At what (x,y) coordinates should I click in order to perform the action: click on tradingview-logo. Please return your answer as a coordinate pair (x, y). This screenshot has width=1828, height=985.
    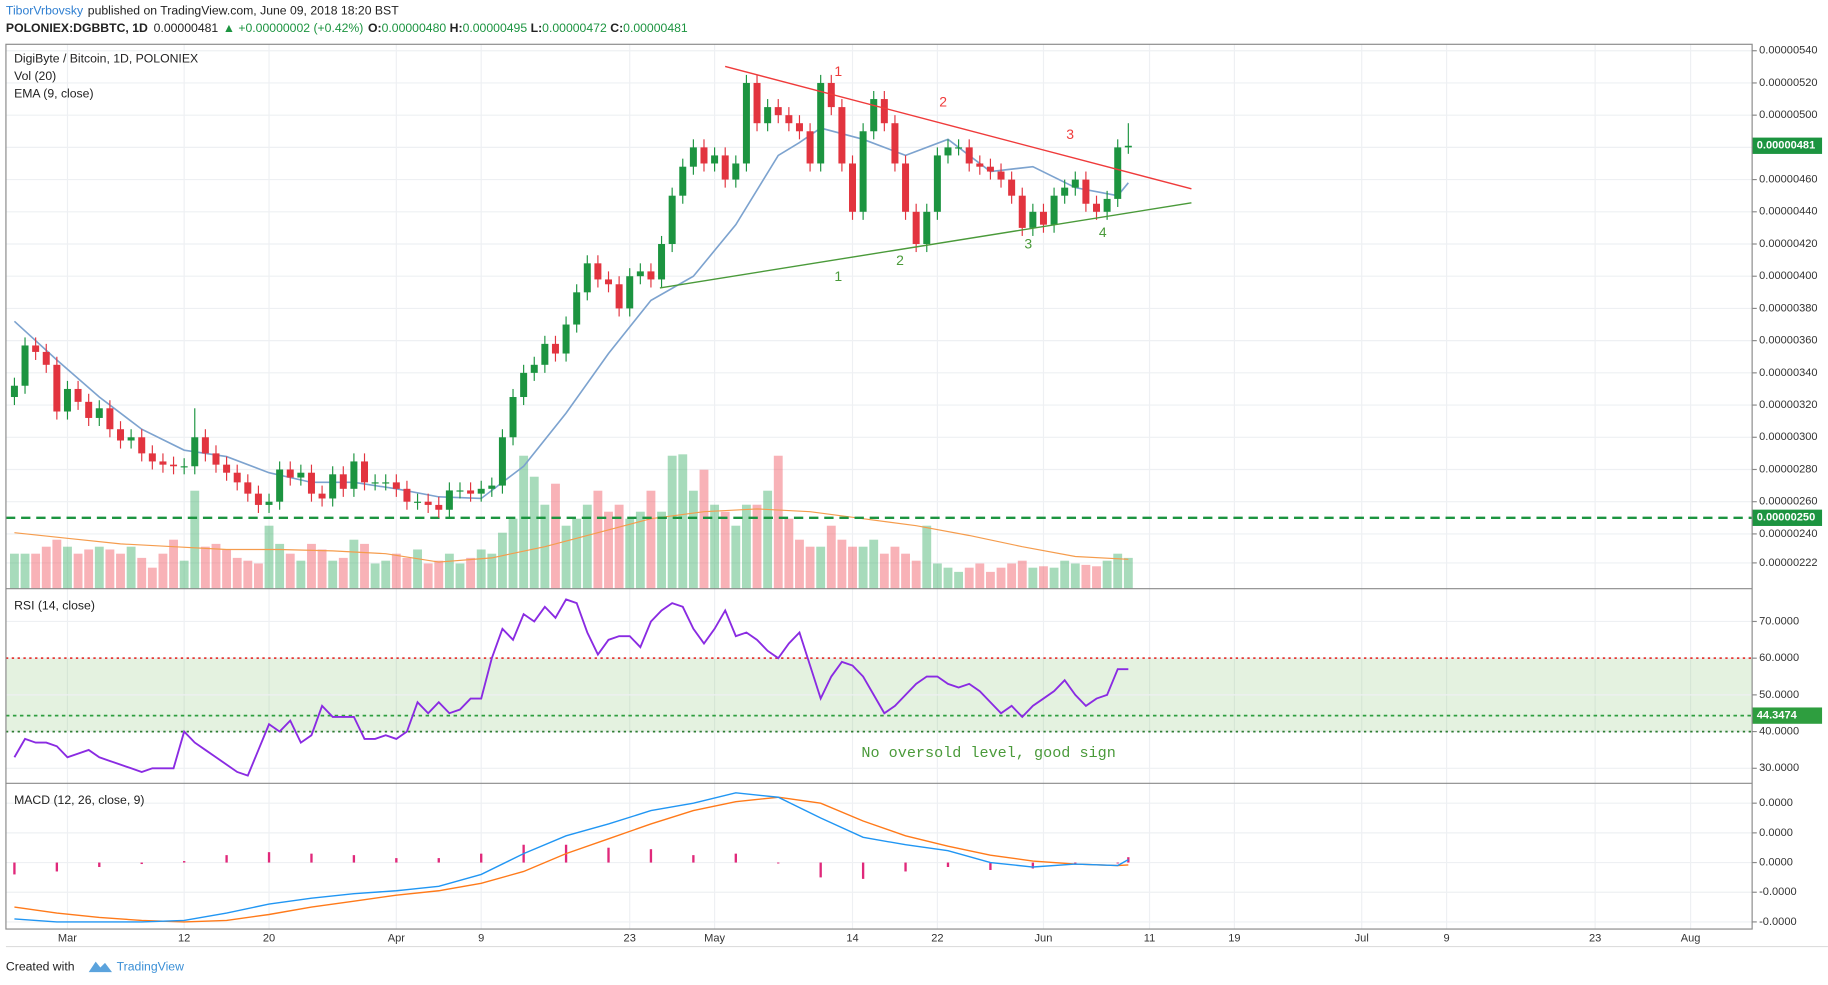
    Looking at the image, I should click on (100, 967).